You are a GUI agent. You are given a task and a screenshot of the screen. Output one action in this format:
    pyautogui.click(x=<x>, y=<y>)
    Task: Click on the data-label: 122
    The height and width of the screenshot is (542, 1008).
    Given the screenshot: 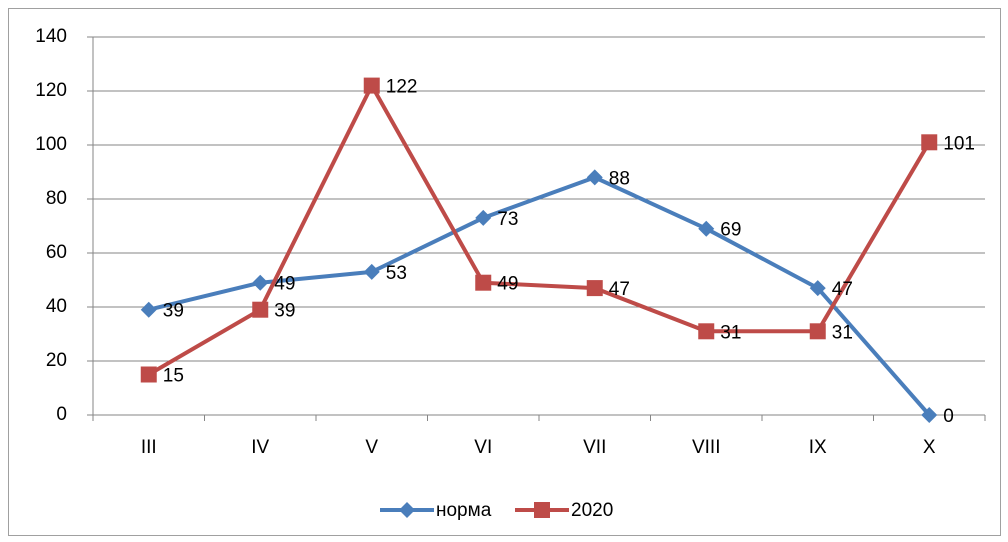 What is the action you would take?
    pyautogui.click(x=402, y=87)
    